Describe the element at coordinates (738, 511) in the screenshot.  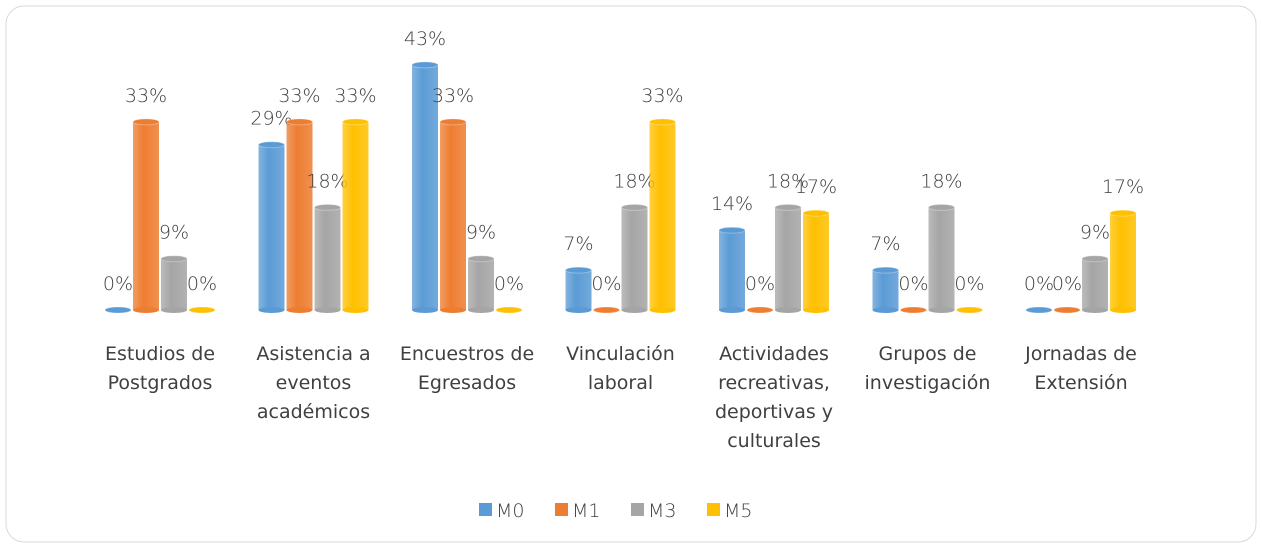
I see `legend-label: M5` at that location.